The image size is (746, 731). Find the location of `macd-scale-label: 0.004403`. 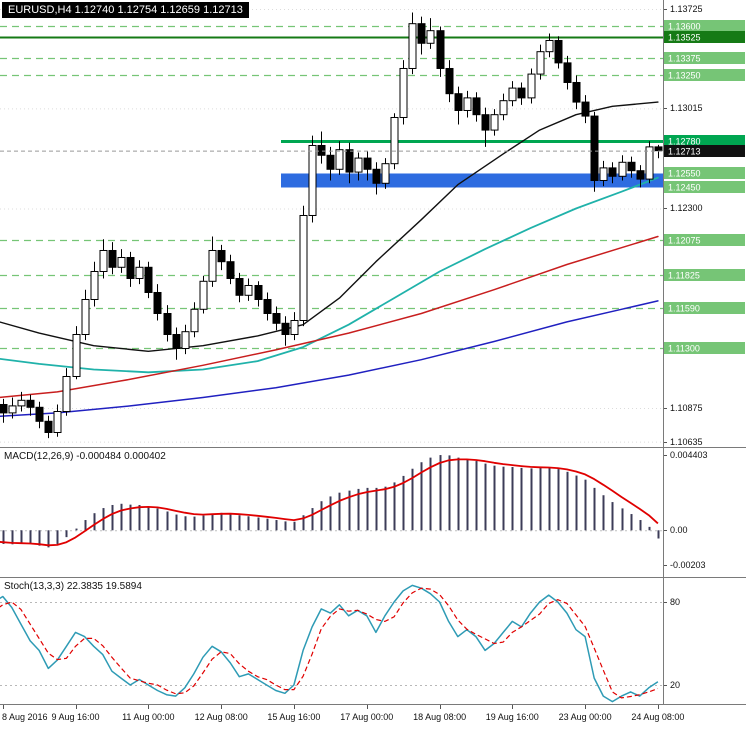

macd-scale-label: 0.004403 is located at coordinates (689, 455).